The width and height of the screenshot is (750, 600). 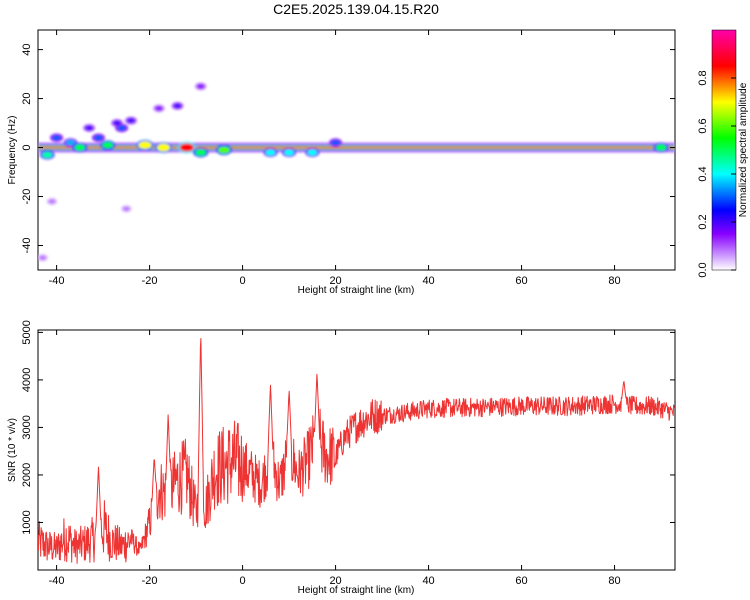 What do you see at coordinates (356, 290) in the screenshot?
I see `spectrogram-x-axis-label: Height of straight line (km)` at bounding box center [356, 290].